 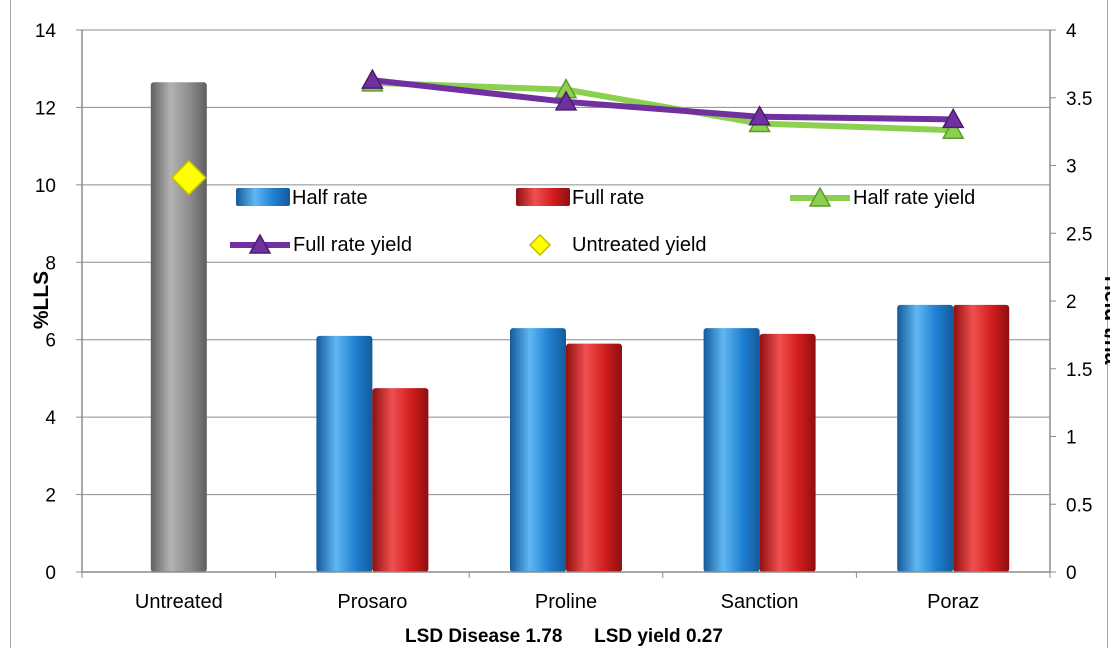 I want to click on category-label: Untreated, so click(x=179, y=602).